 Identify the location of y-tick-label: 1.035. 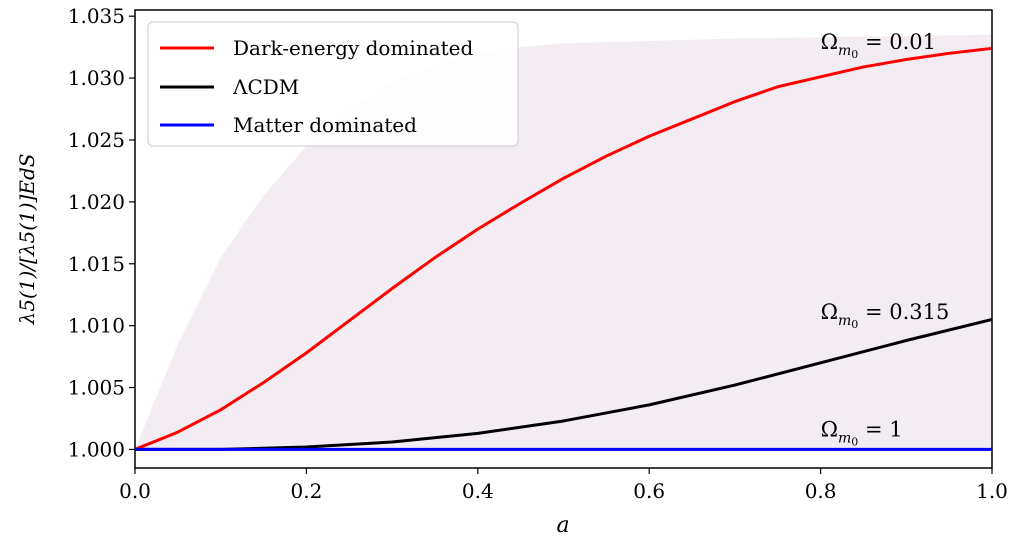
(96, 16).